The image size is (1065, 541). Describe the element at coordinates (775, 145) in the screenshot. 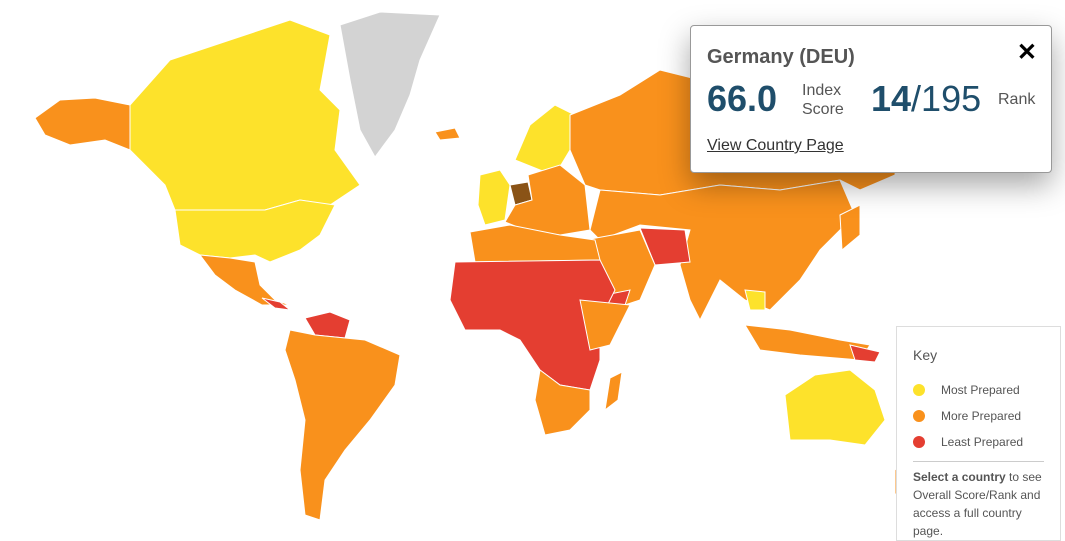

I see `view-country-page-link: View Country Page` at that location.